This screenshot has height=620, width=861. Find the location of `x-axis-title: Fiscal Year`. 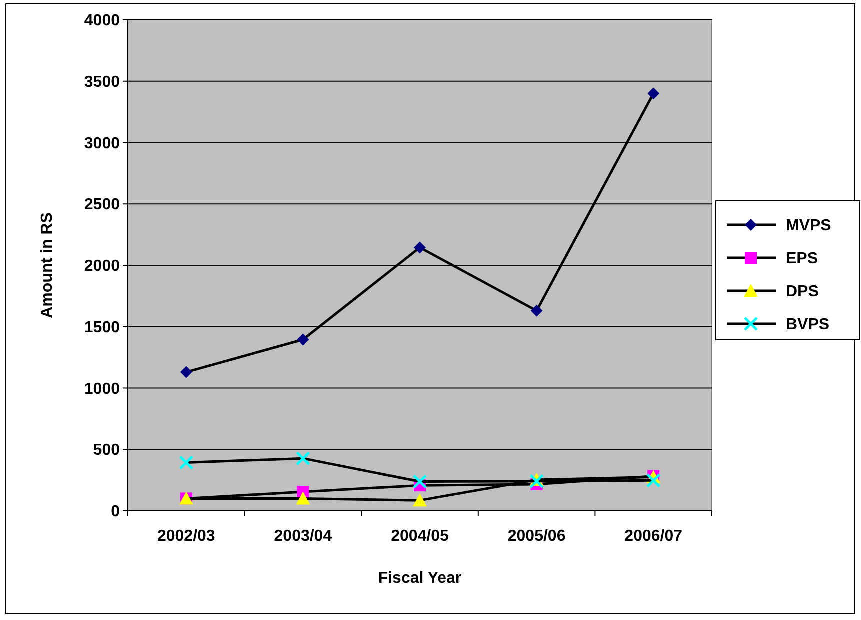

x-axis-title: Fiscal Year is located at coordinates (420, 578).